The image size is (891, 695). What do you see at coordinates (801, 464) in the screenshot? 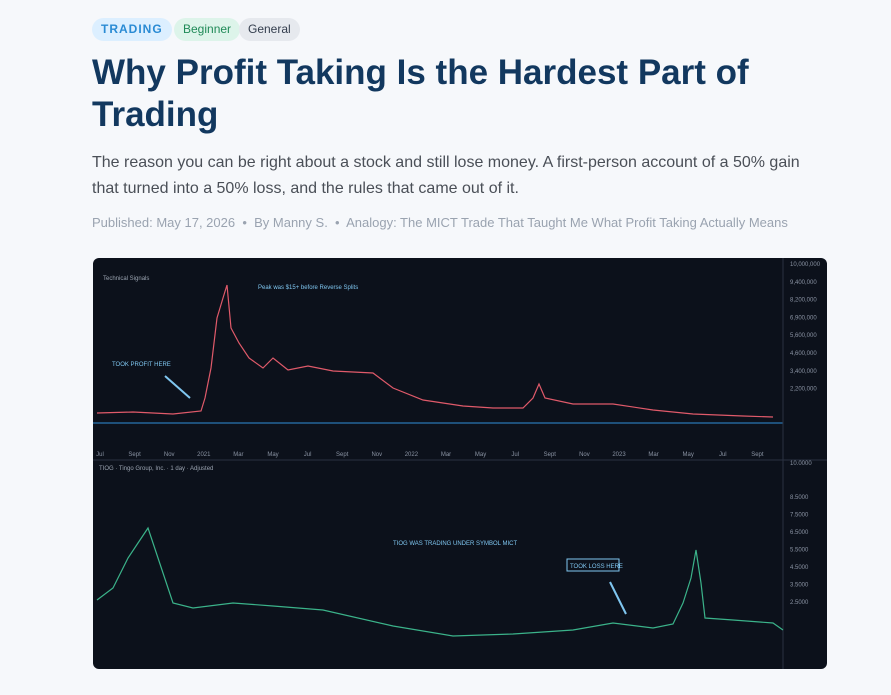
I see `axis-label: 10.0000` at bounding box center [801, 464].